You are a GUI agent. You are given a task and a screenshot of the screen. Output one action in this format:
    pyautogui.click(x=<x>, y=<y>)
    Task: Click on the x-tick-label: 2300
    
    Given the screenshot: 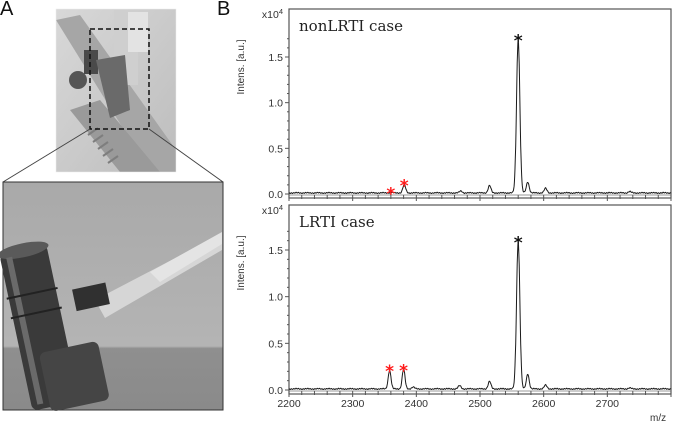 What is the action you would take?
    pyautogui.click(x=353, y=404)
    